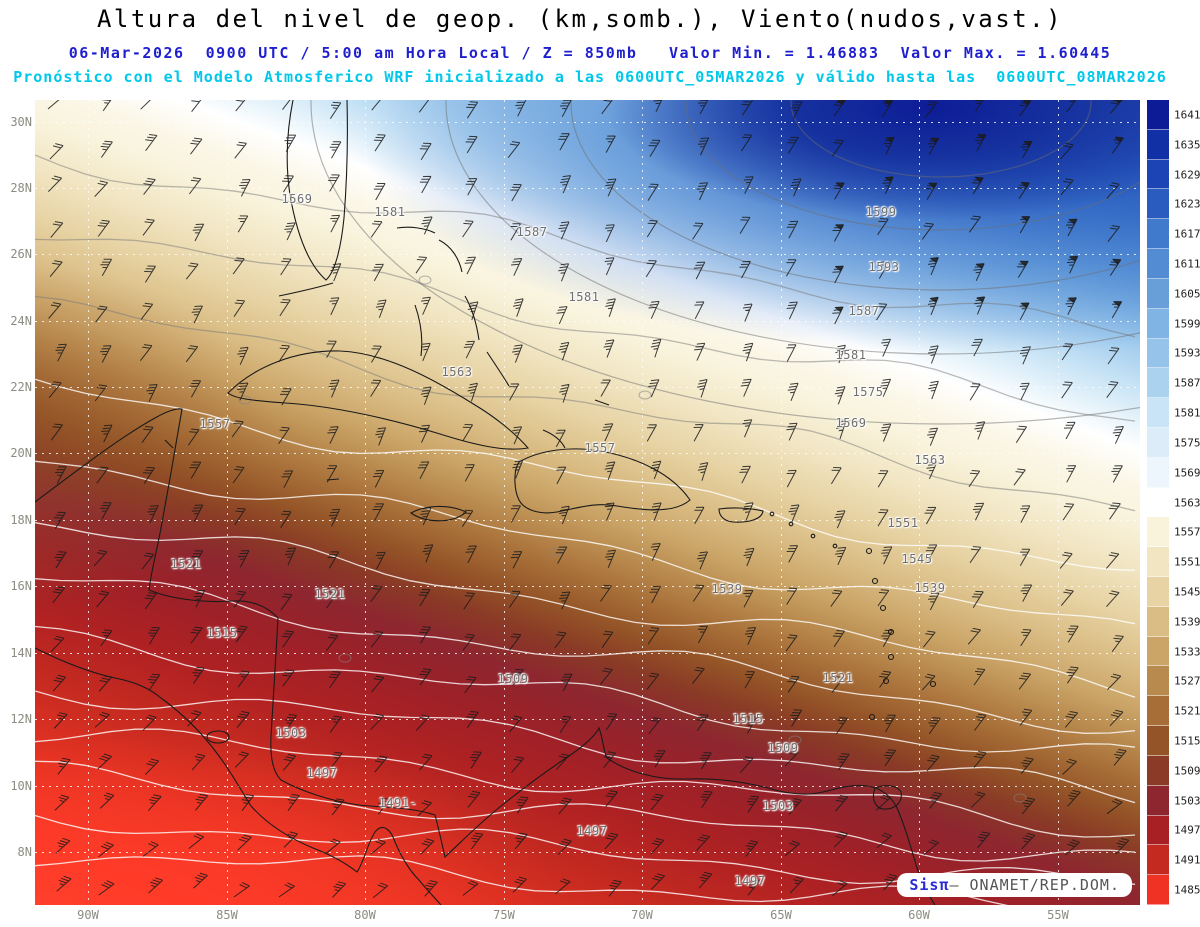 The image size is (1200, 927). Describe the element at coordinates (21, 387) in the screenshot. I see `lat-tick-label: 22N` at that location.